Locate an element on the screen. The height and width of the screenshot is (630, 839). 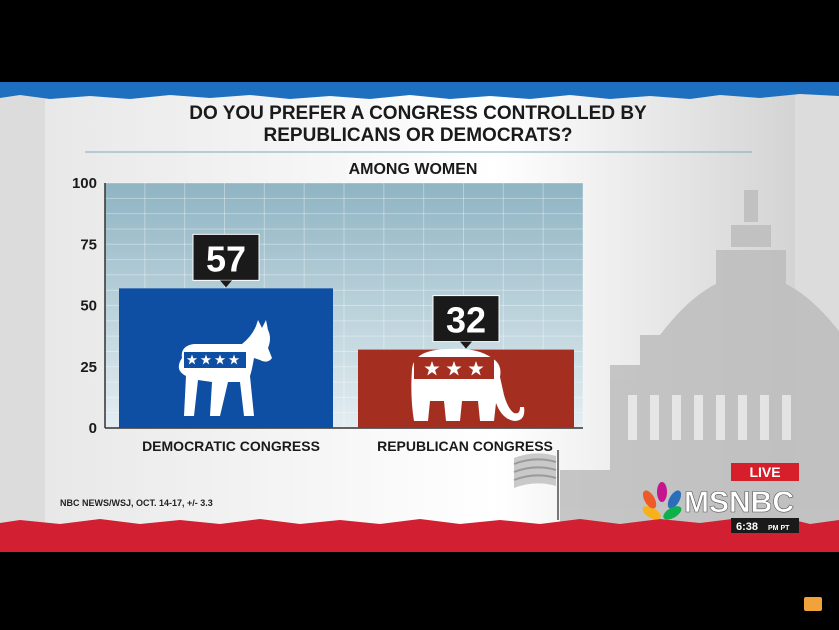
live-badge is located at coordinates (765, 472).